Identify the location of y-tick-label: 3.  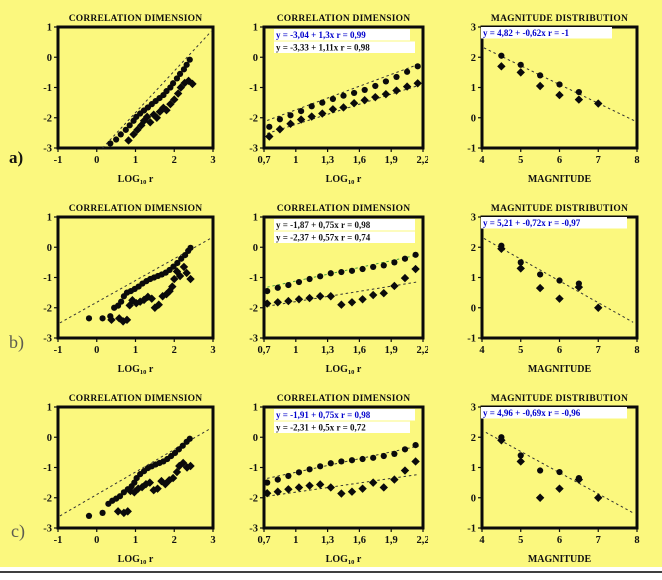
(473, 28).